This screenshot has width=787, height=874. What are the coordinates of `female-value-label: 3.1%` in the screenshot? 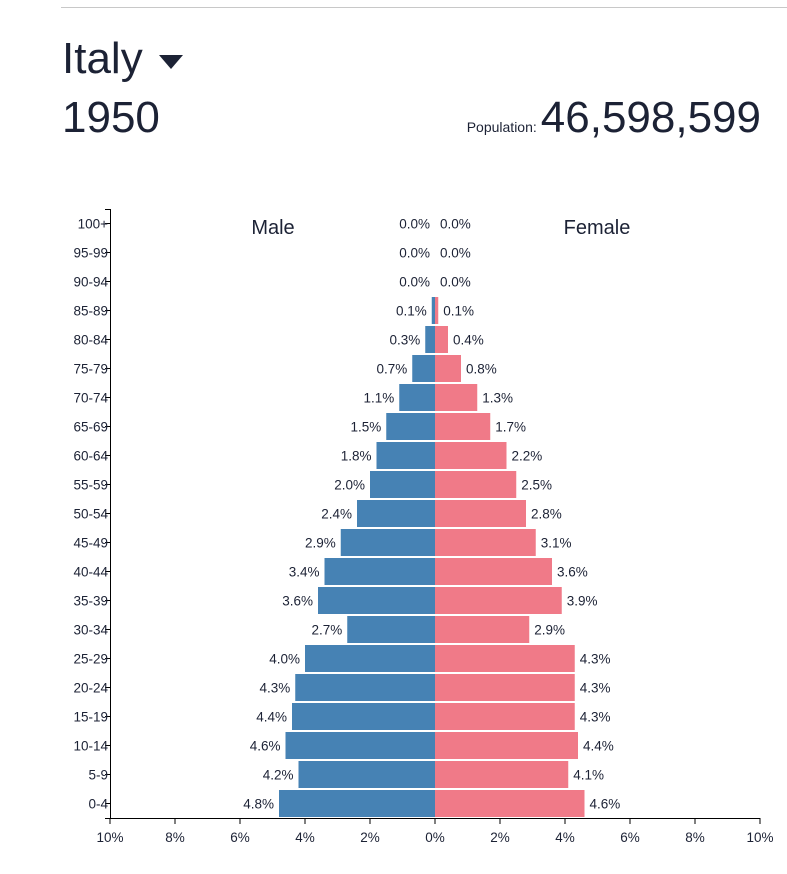 It's located at (556, 543).